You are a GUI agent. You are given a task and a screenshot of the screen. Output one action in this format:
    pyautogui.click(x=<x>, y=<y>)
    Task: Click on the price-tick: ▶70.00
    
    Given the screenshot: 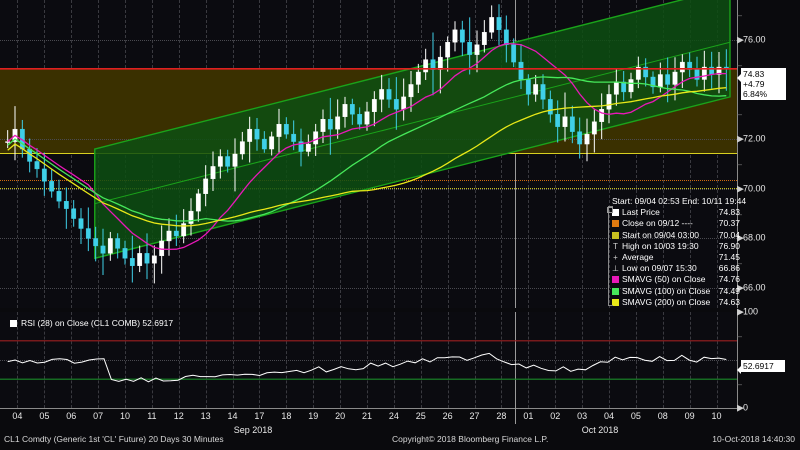 What is the action you would take?
    pyautogui.click(x=751, y=188)
    